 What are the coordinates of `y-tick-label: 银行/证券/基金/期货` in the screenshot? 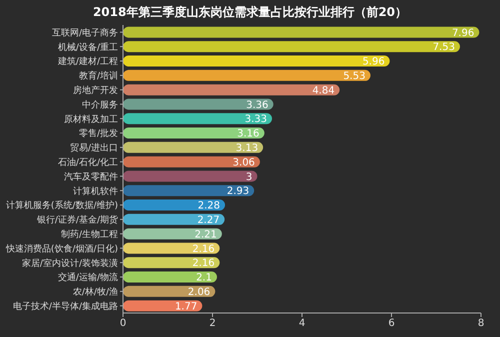 It's located at (77, 220).